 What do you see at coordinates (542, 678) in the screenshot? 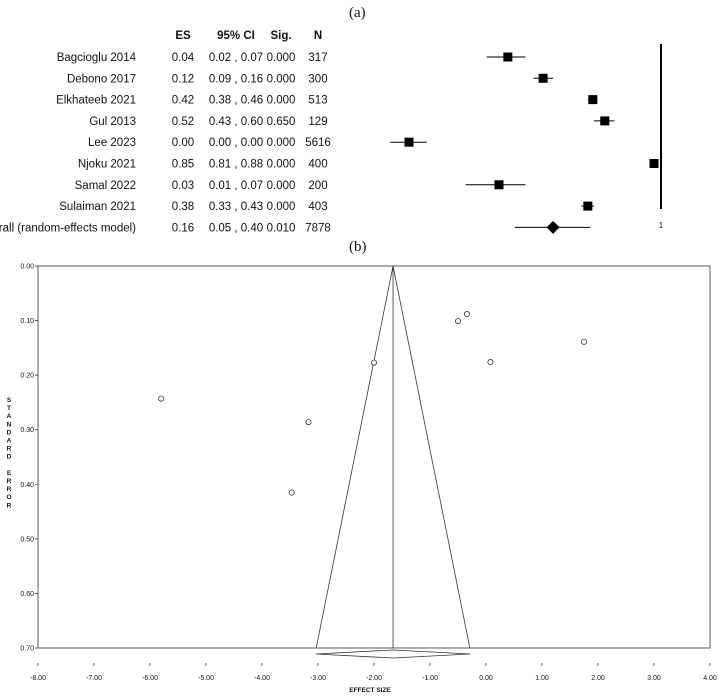
I see `funnel-x-tick-label: 1.00` at bounding box center [542, 678].